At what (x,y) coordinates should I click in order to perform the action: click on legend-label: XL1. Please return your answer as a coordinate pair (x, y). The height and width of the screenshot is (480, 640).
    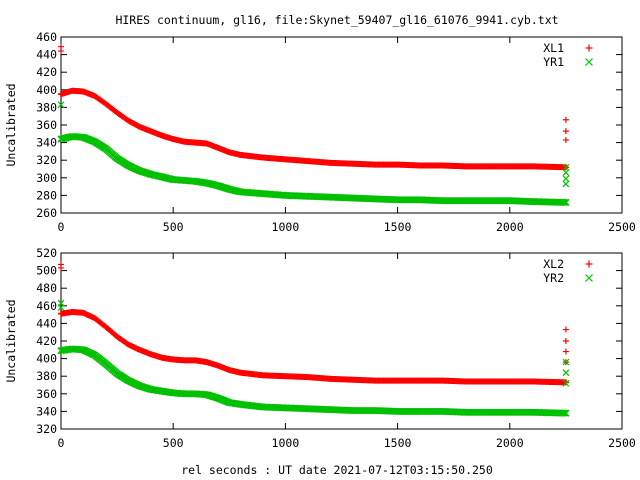
    Looking at the image, I should click on (553, 48).